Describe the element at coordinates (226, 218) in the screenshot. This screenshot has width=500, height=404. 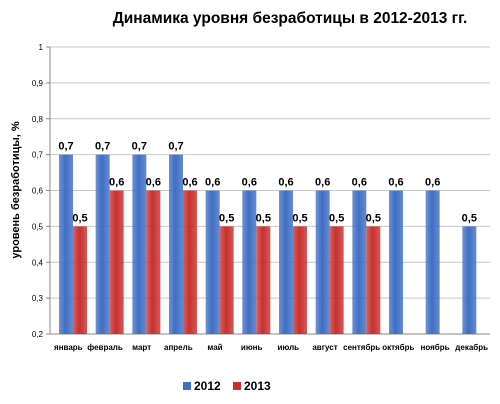
I see `data-label-2013-май: 0,5` at that location.